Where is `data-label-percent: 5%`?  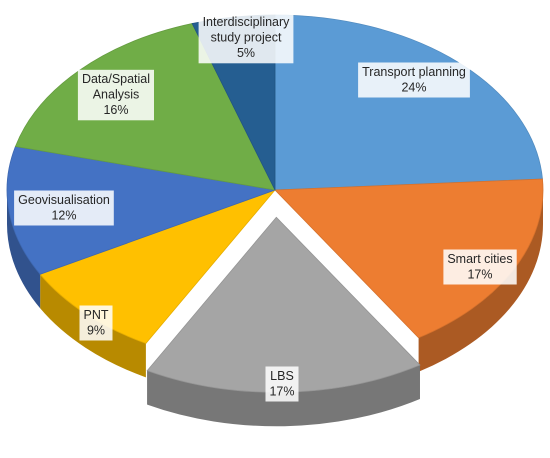
data-label-percent: 5% is located at coordinates (246, 53).